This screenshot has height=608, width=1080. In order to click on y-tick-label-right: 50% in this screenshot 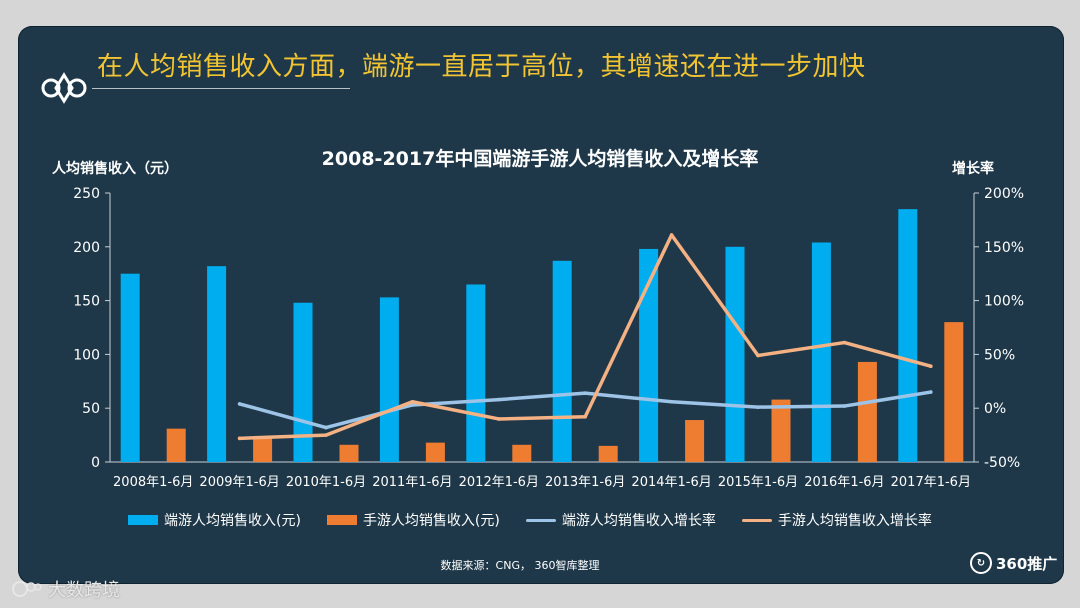, I will do `click(999, 355)`.